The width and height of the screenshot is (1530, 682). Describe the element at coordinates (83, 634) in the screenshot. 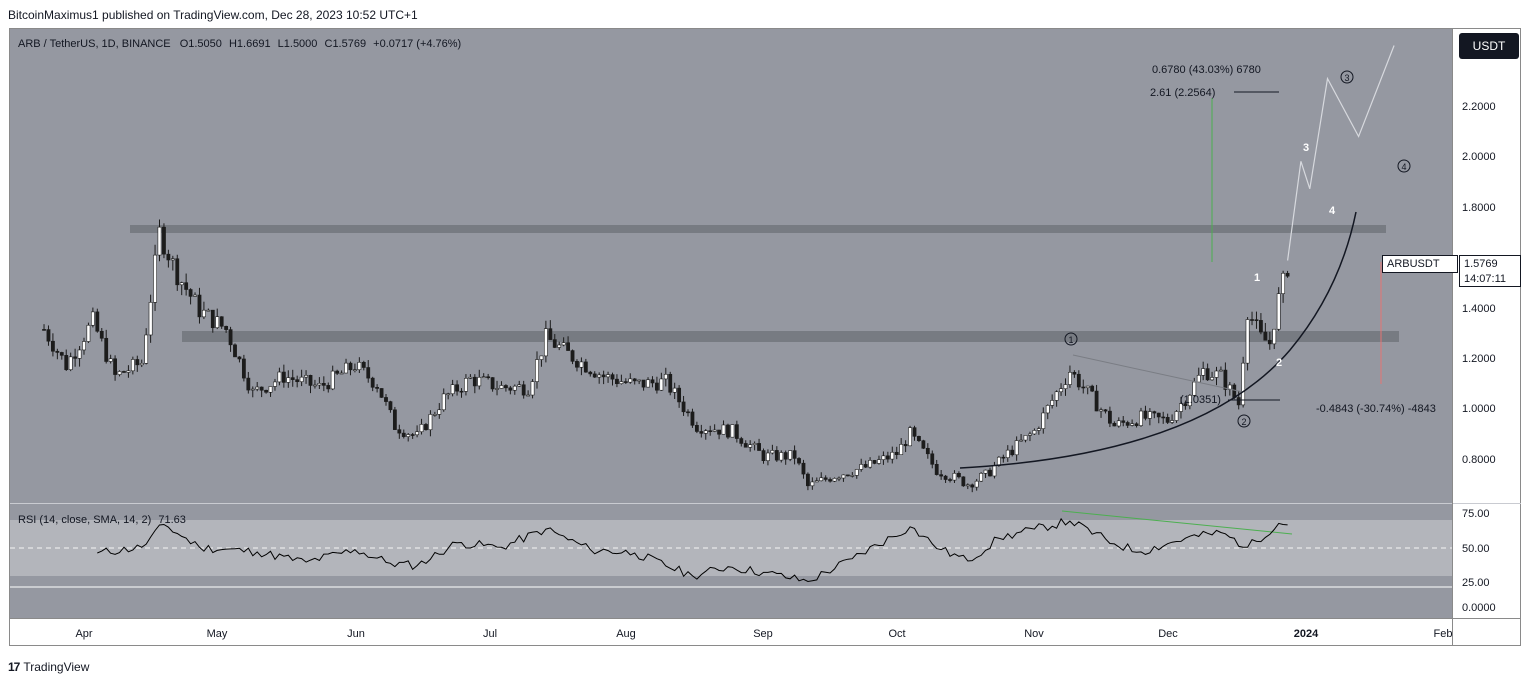

I see `time-tick: Apr` at that location.